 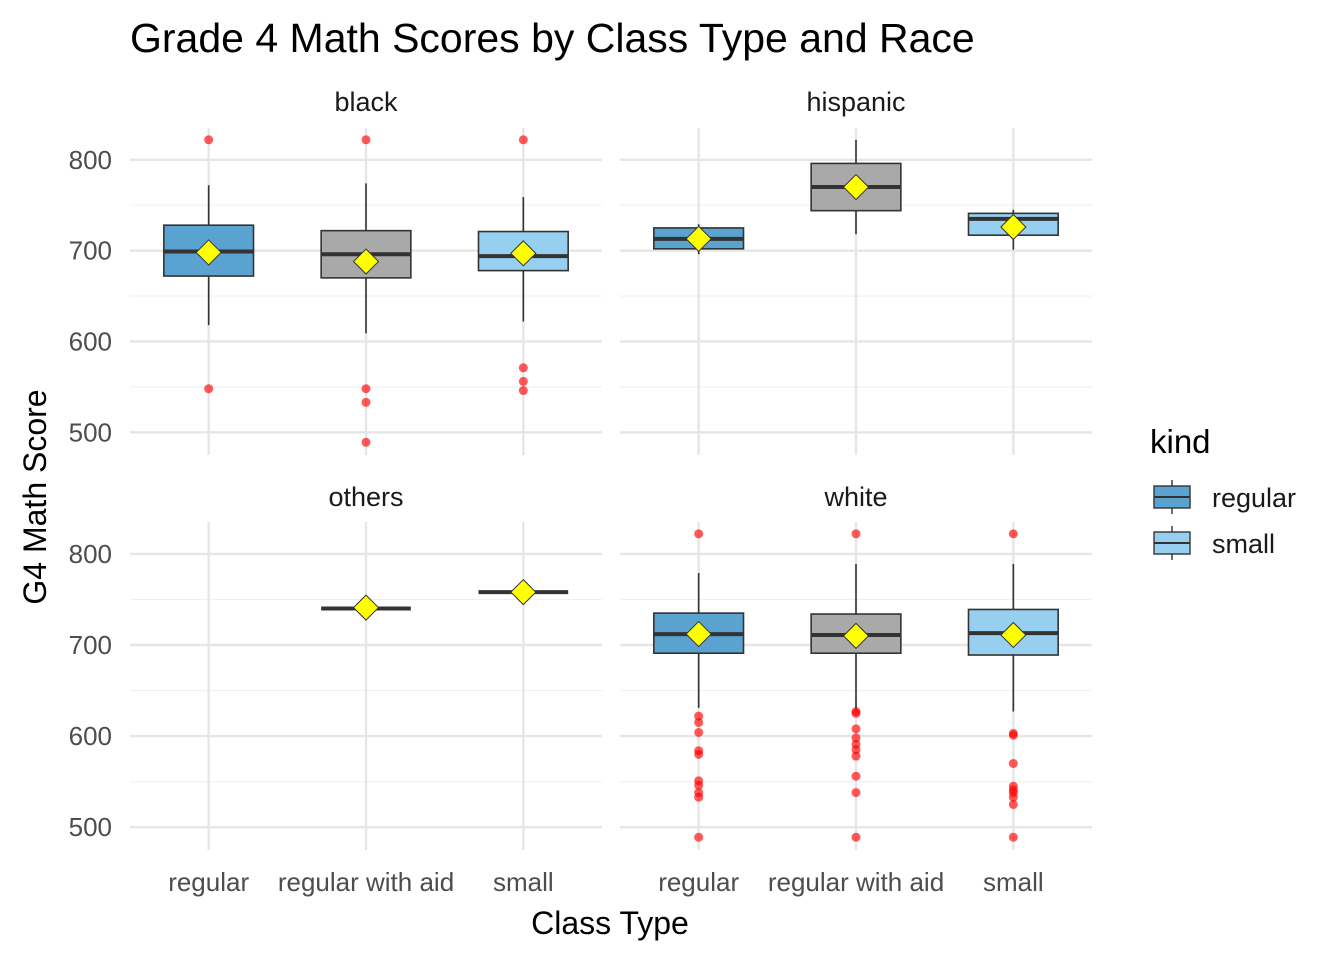 What do you see at coordinates (1243, 544) in the screenshot?
I see `legend-label: small` at bounding box center [1243, 544].